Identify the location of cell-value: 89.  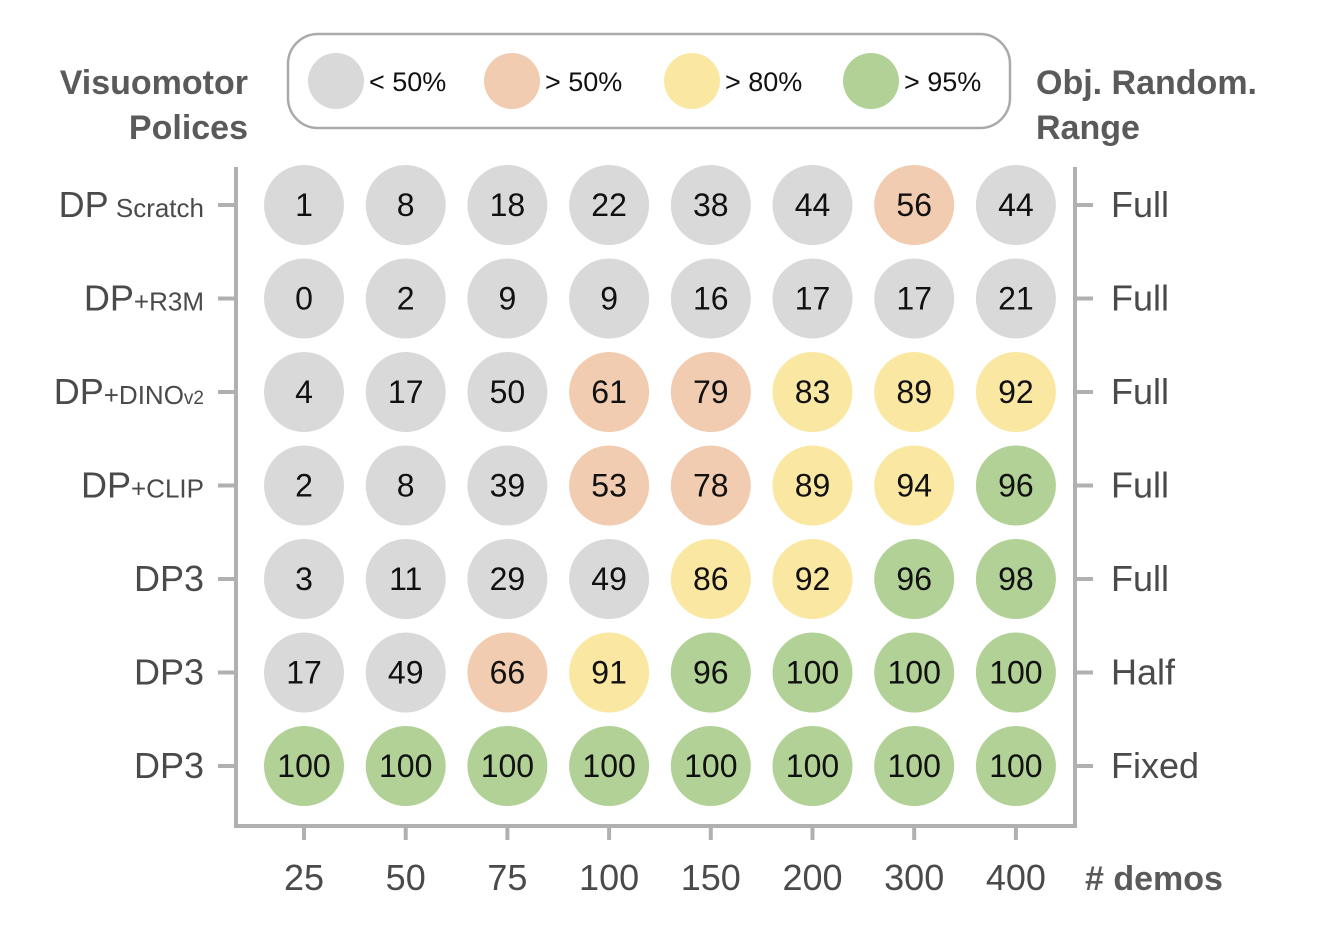
(914, 392).